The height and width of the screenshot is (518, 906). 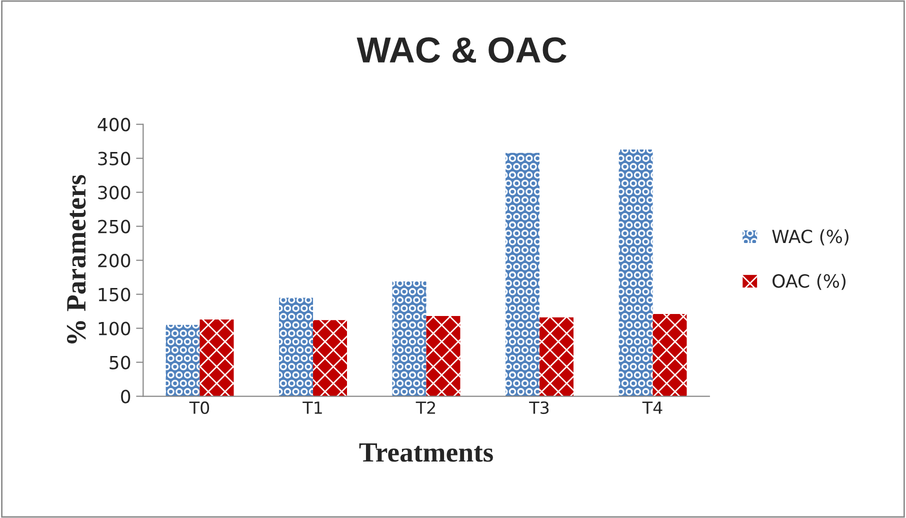 I want to click on x-tick-label: T4, so click(x=652, y=408).